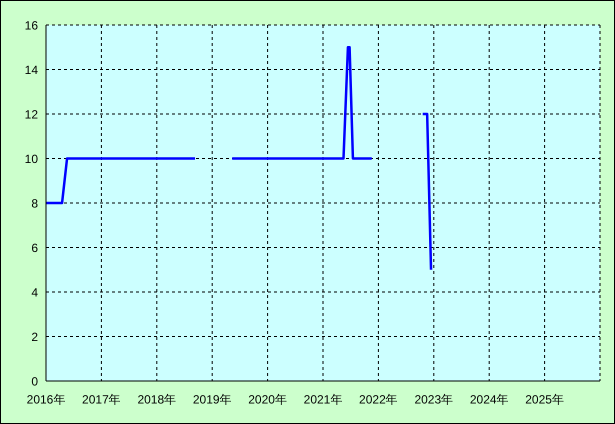 This screenshot has width=615, height=424. What do you see at coordinates (31, 159) in the screenshot?
I see `y-tick-label: 10` at bounding box center [31, 159].